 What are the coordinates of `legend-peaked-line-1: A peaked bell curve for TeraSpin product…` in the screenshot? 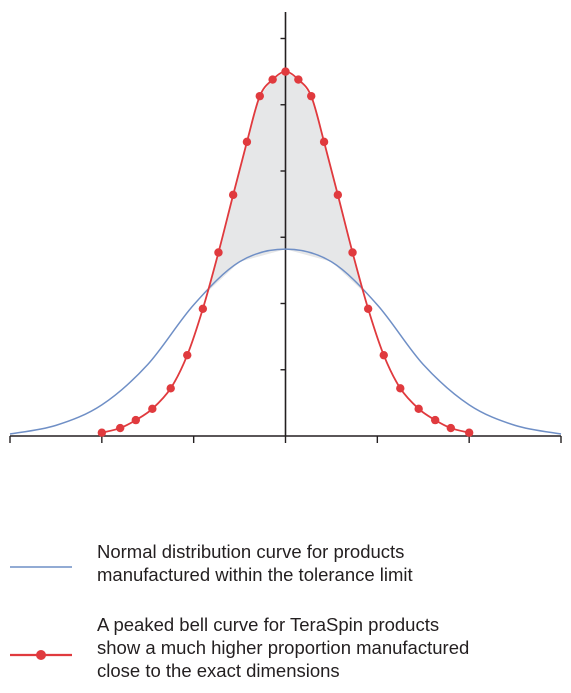 It's located at (268, 624).